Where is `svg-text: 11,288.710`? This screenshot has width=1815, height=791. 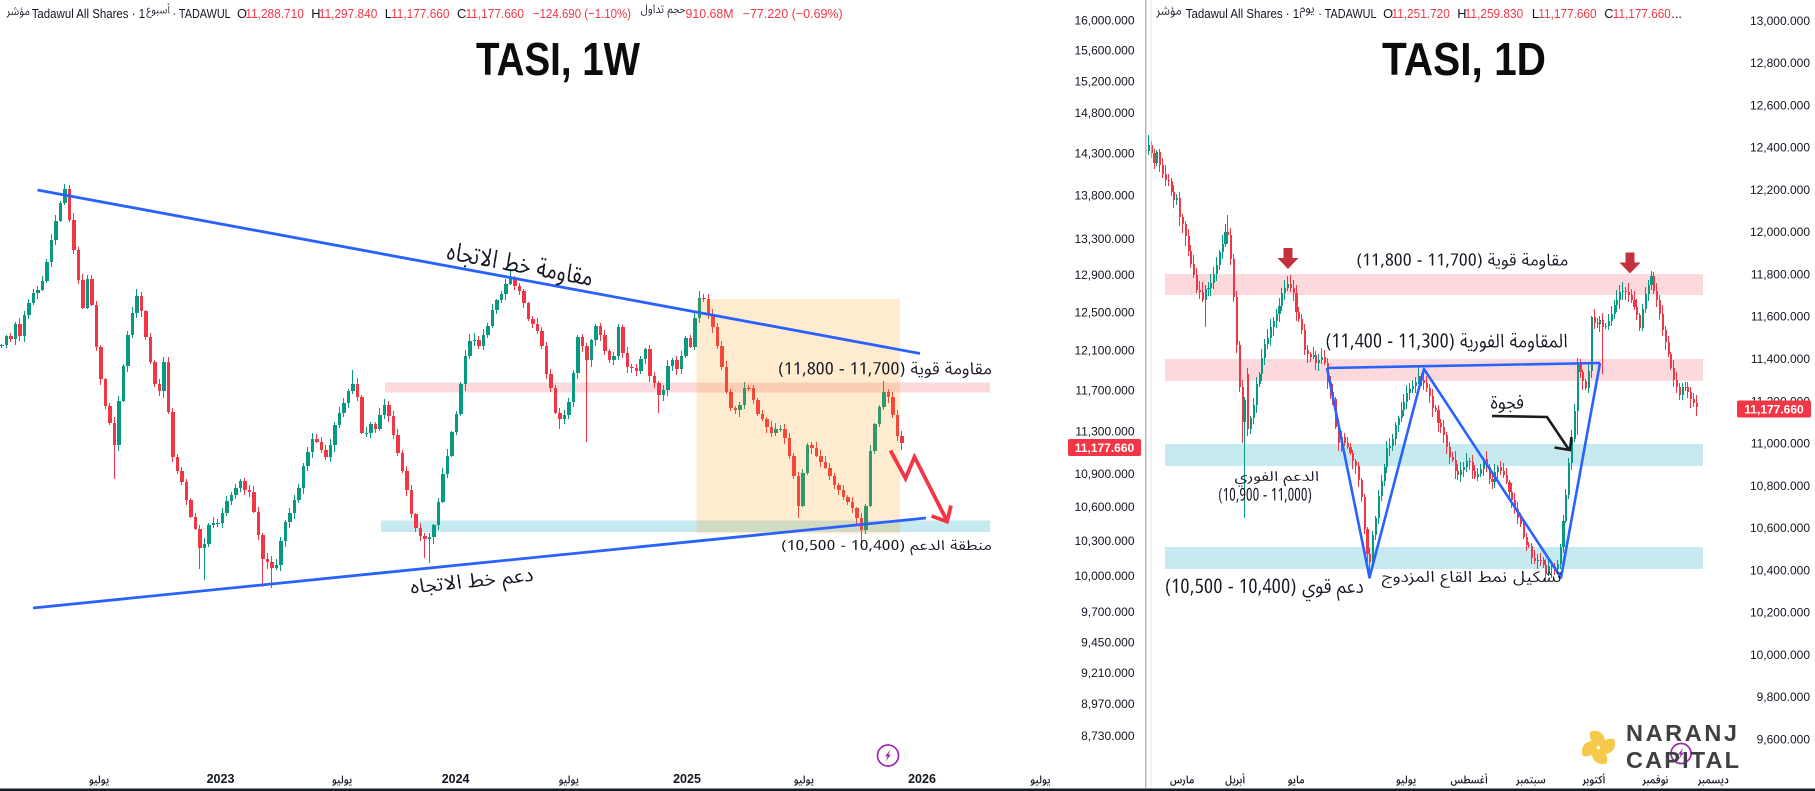
svg-text: 11,288.710 is located at coordinates (274, 13).